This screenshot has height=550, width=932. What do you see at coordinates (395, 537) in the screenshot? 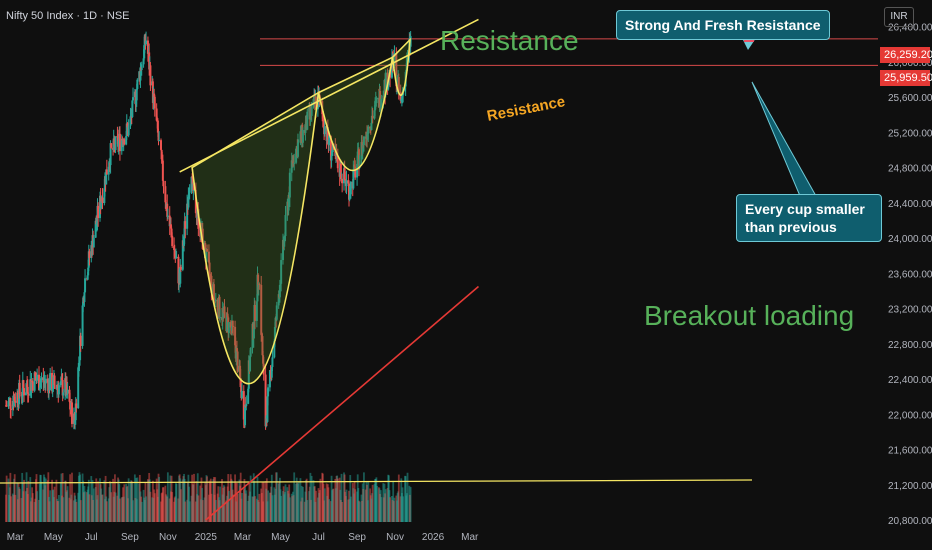
I see `x-tick-label: Nov` at bounding box center [395, 537].